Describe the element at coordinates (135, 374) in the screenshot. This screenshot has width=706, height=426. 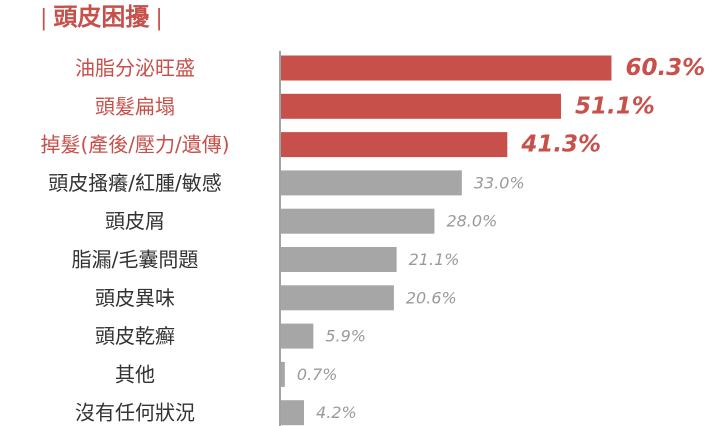
I see `category-label: 其他` at that location.